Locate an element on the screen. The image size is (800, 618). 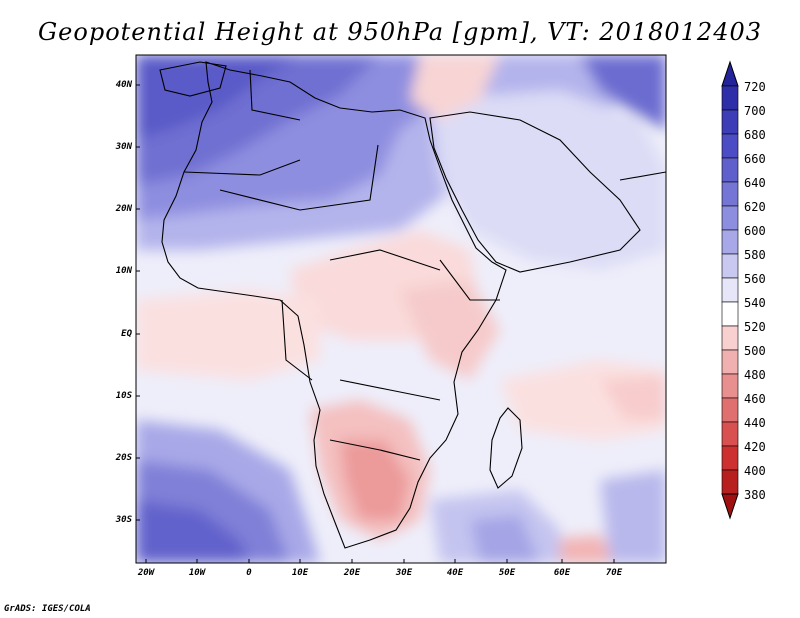
colorbar-label: 480 is located at coordinates (755, 375).